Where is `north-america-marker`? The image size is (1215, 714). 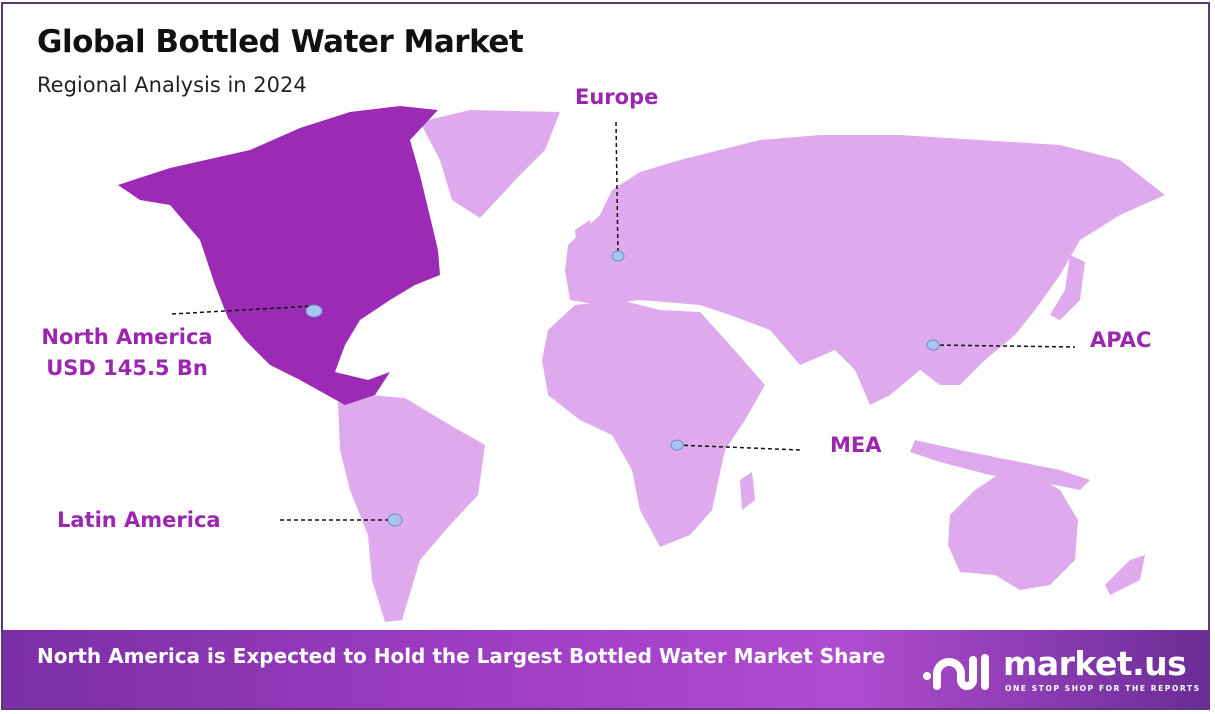 north-america-marker is located at coordinates (314, 311).